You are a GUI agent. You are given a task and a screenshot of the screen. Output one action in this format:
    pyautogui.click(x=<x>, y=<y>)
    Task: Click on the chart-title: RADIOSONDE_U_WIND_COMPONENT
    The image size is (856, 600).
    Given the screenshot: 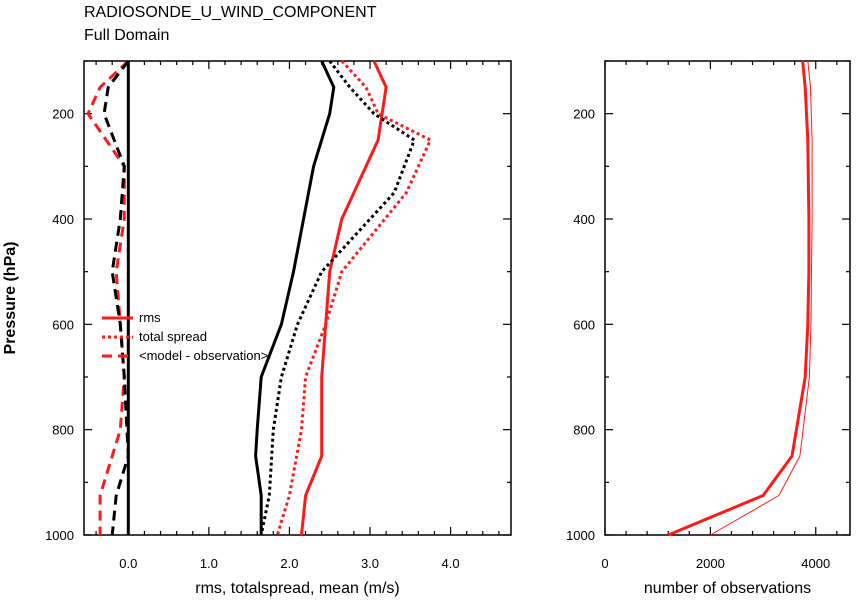 What is the action you would take?
    pyautogui.click(x=230, y=12)
    